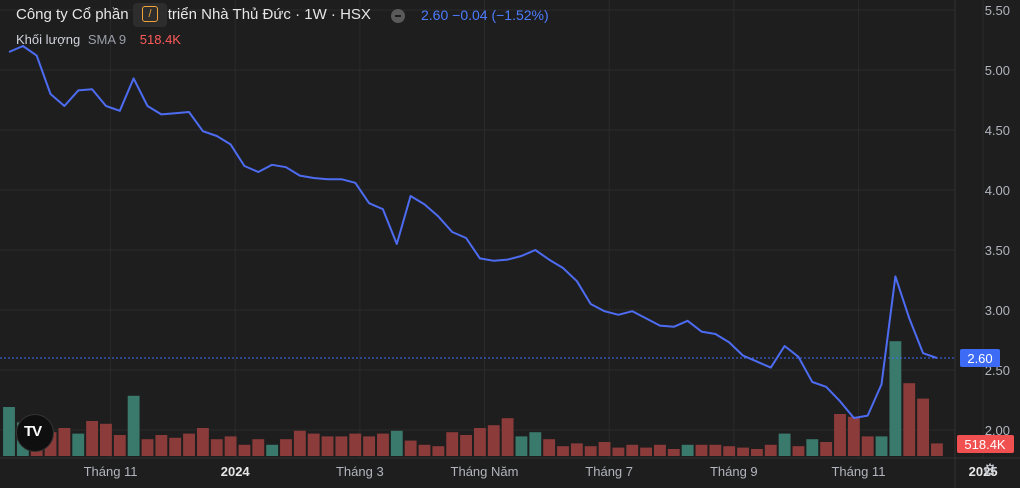 The image size is (1020, 488). What do you see at coordinates (609, 471) in the screenshot?
I see `x-tick-label: Tháng 7` at bounding box center [609, 471].